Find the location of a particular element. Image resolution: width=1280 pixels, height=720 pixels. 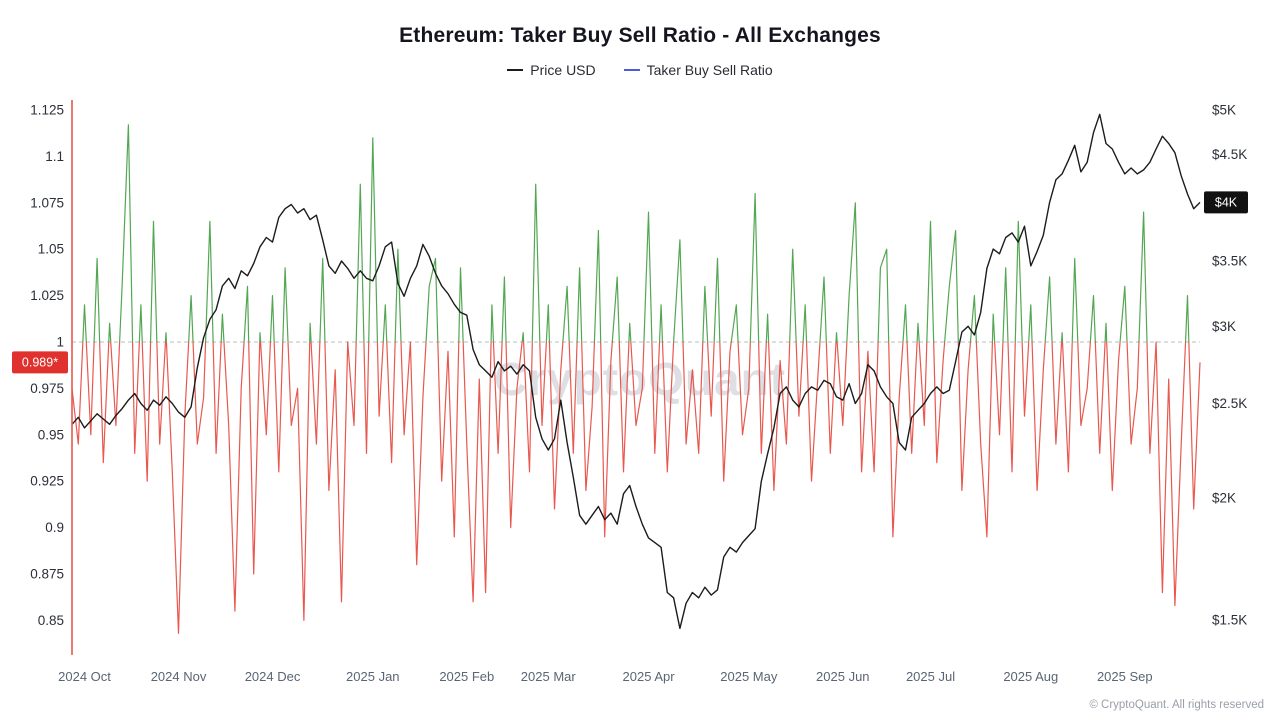

ratio-tick-label: 0.95 is located at coordinates (51, 434).